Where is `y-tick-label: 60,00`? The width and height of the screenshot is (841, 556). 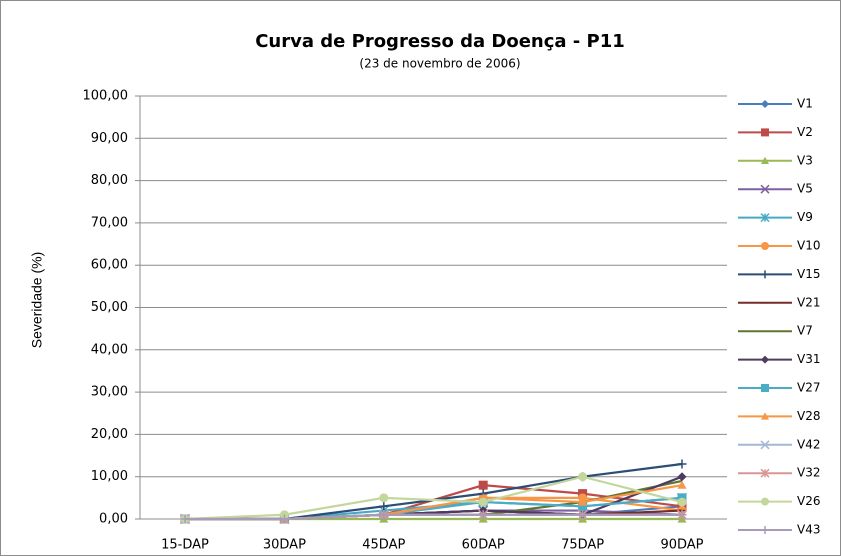 y-tick-label: 60,00 is located at coordinates (109, 265).